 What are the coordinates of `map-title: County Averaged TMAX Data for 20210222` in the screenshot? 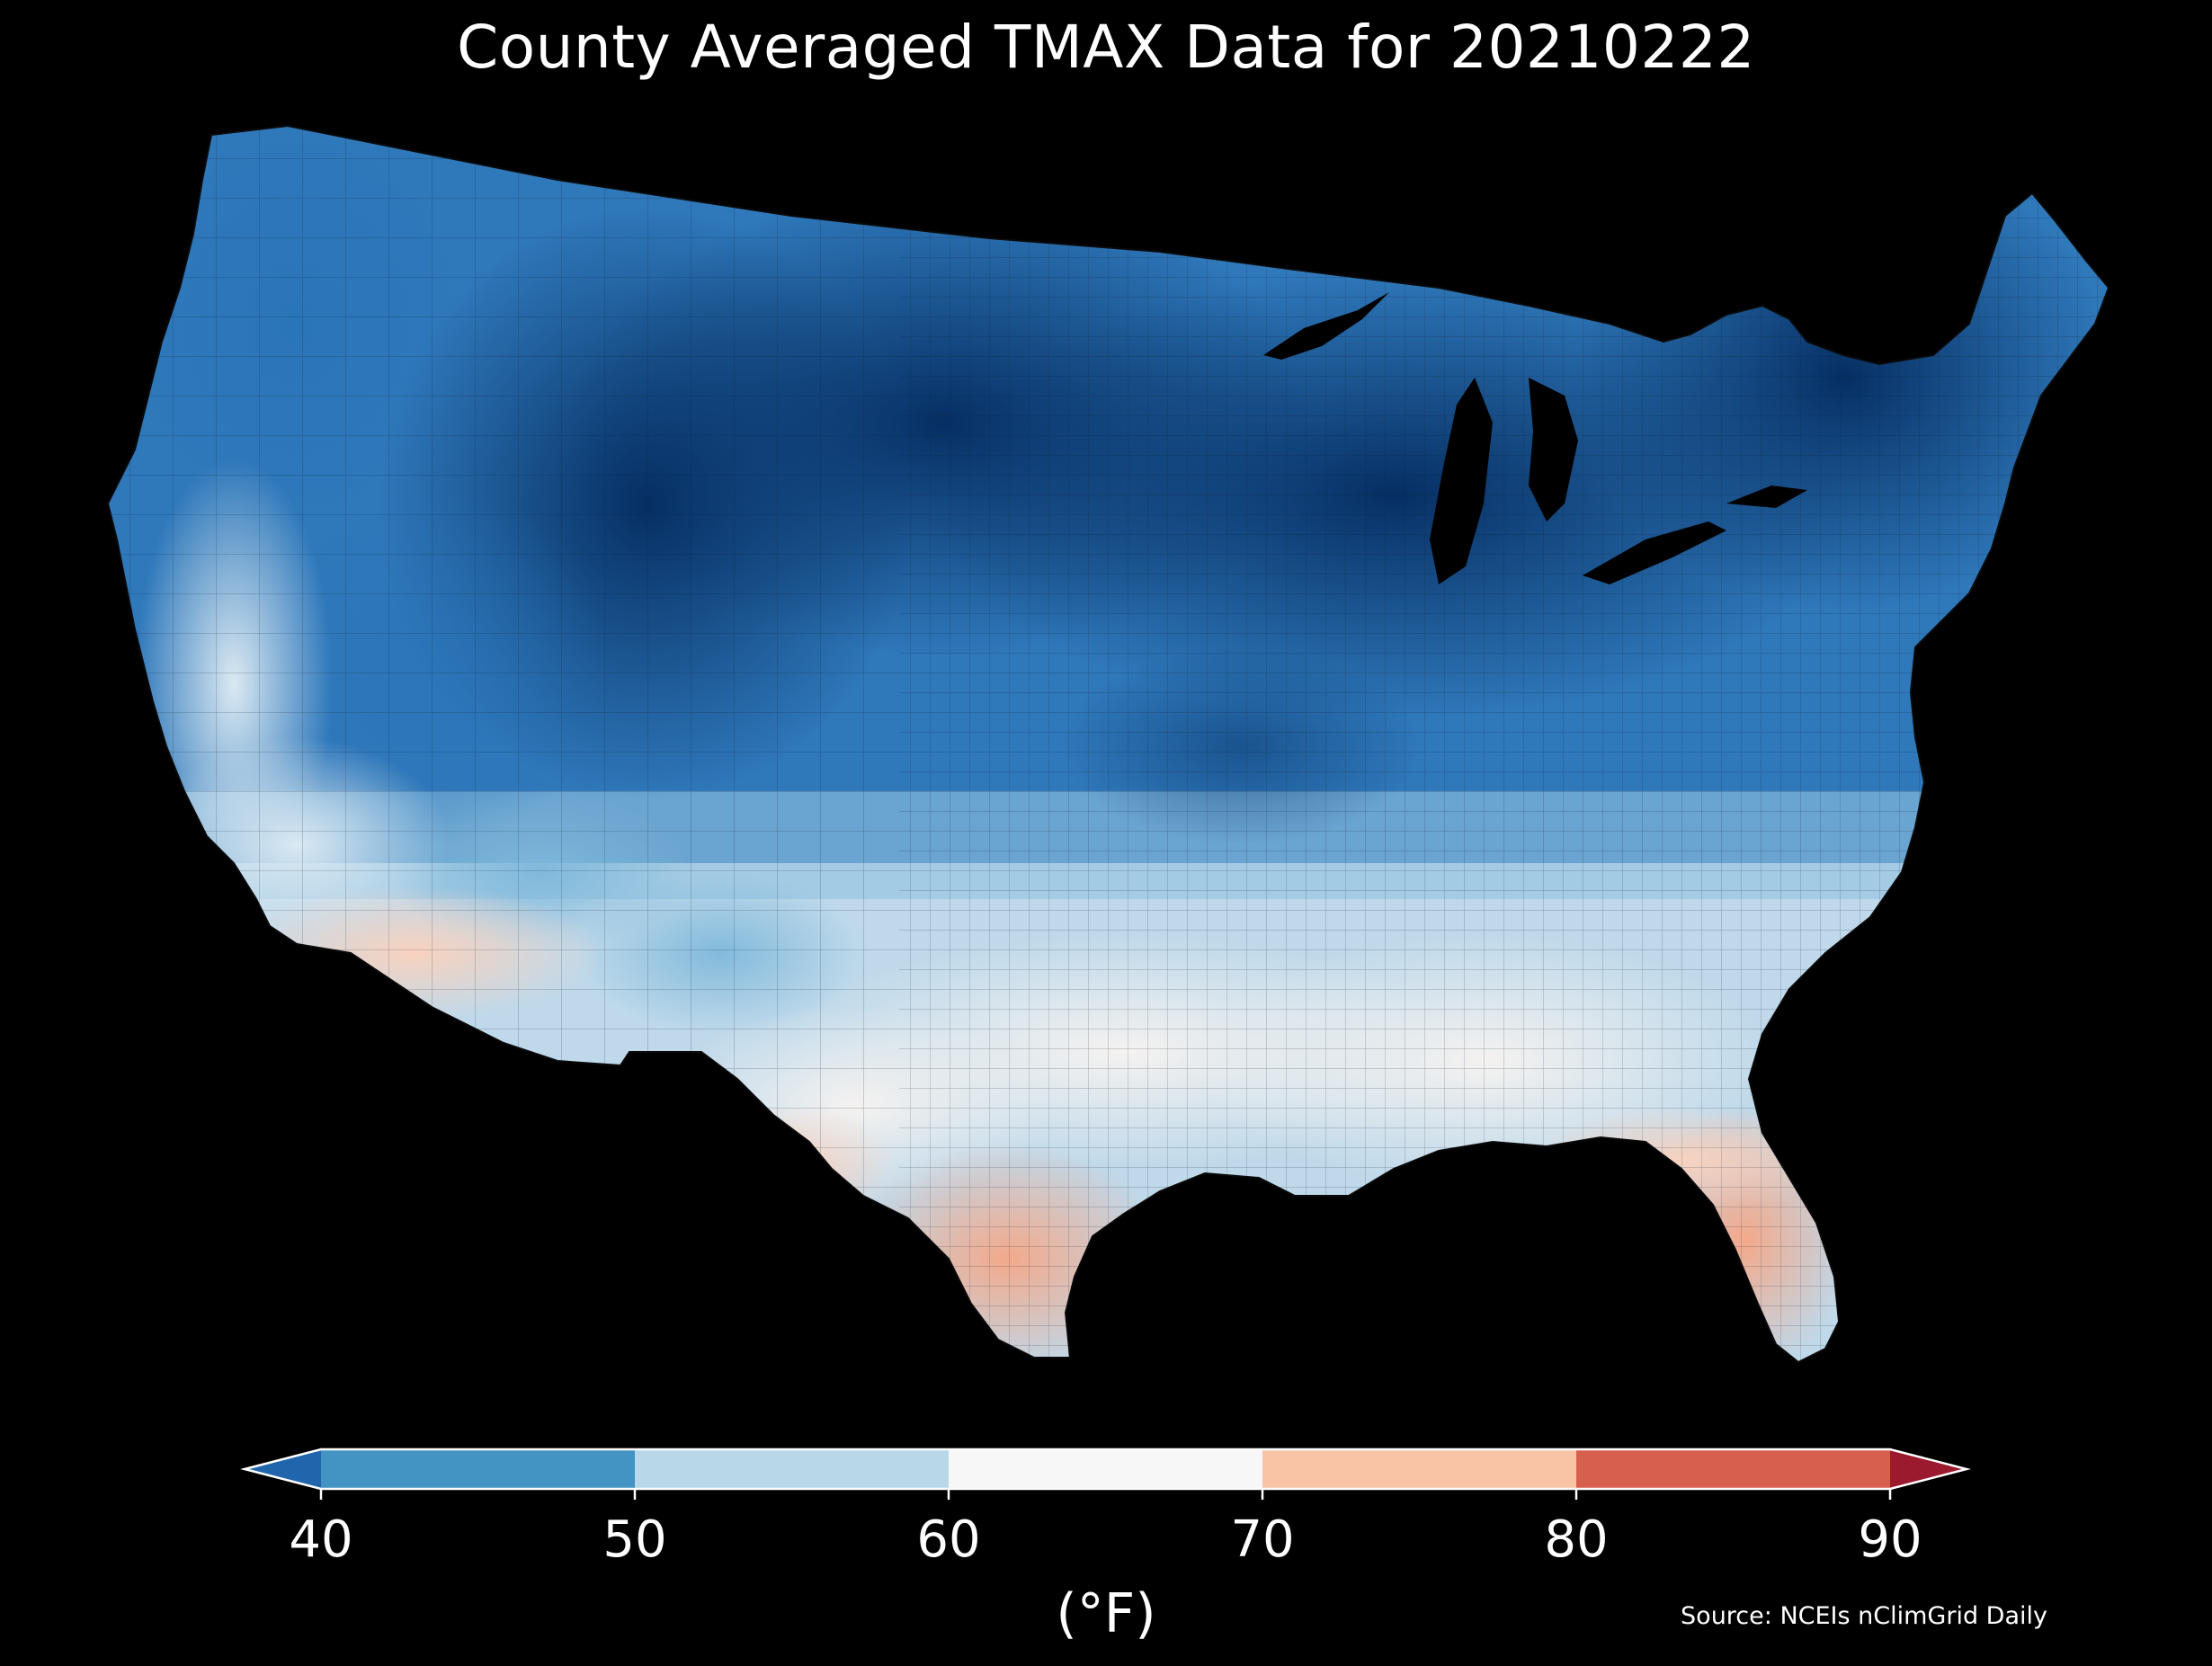 It's located at (1106, 48).